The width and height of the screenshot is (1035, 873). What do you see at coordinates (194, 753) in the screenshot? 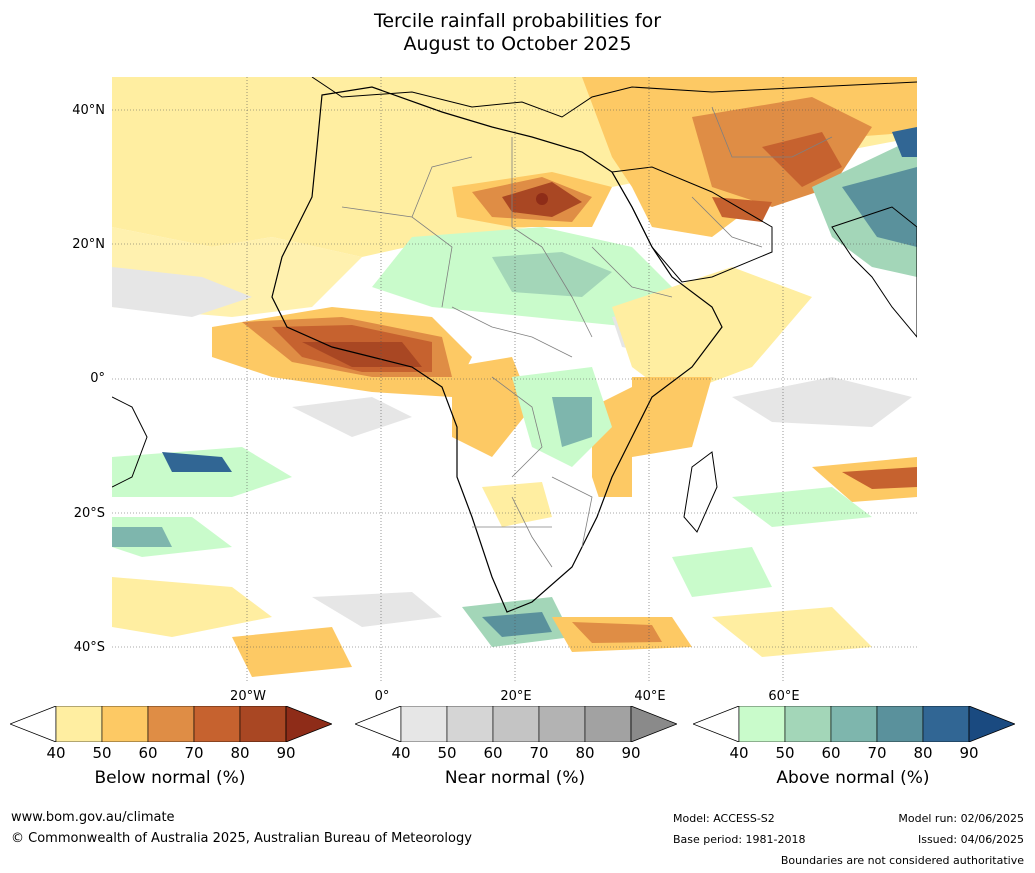
I see `colorbar-below-tick: 70` at bounding box center [194, 753].